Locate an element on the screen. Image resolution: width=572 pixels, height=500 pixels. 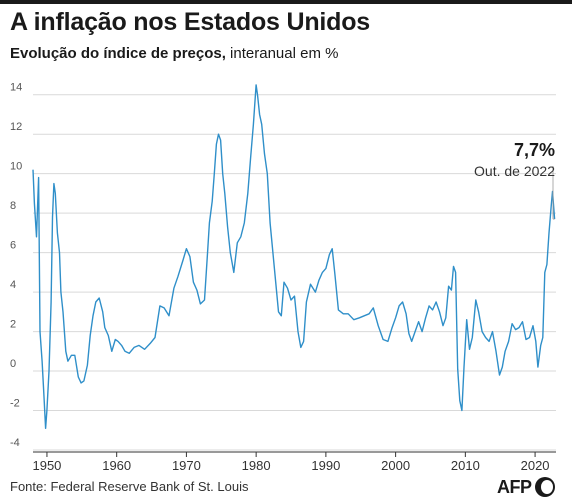
x-tick-label: 1950 is located at coordinates (46, 465).